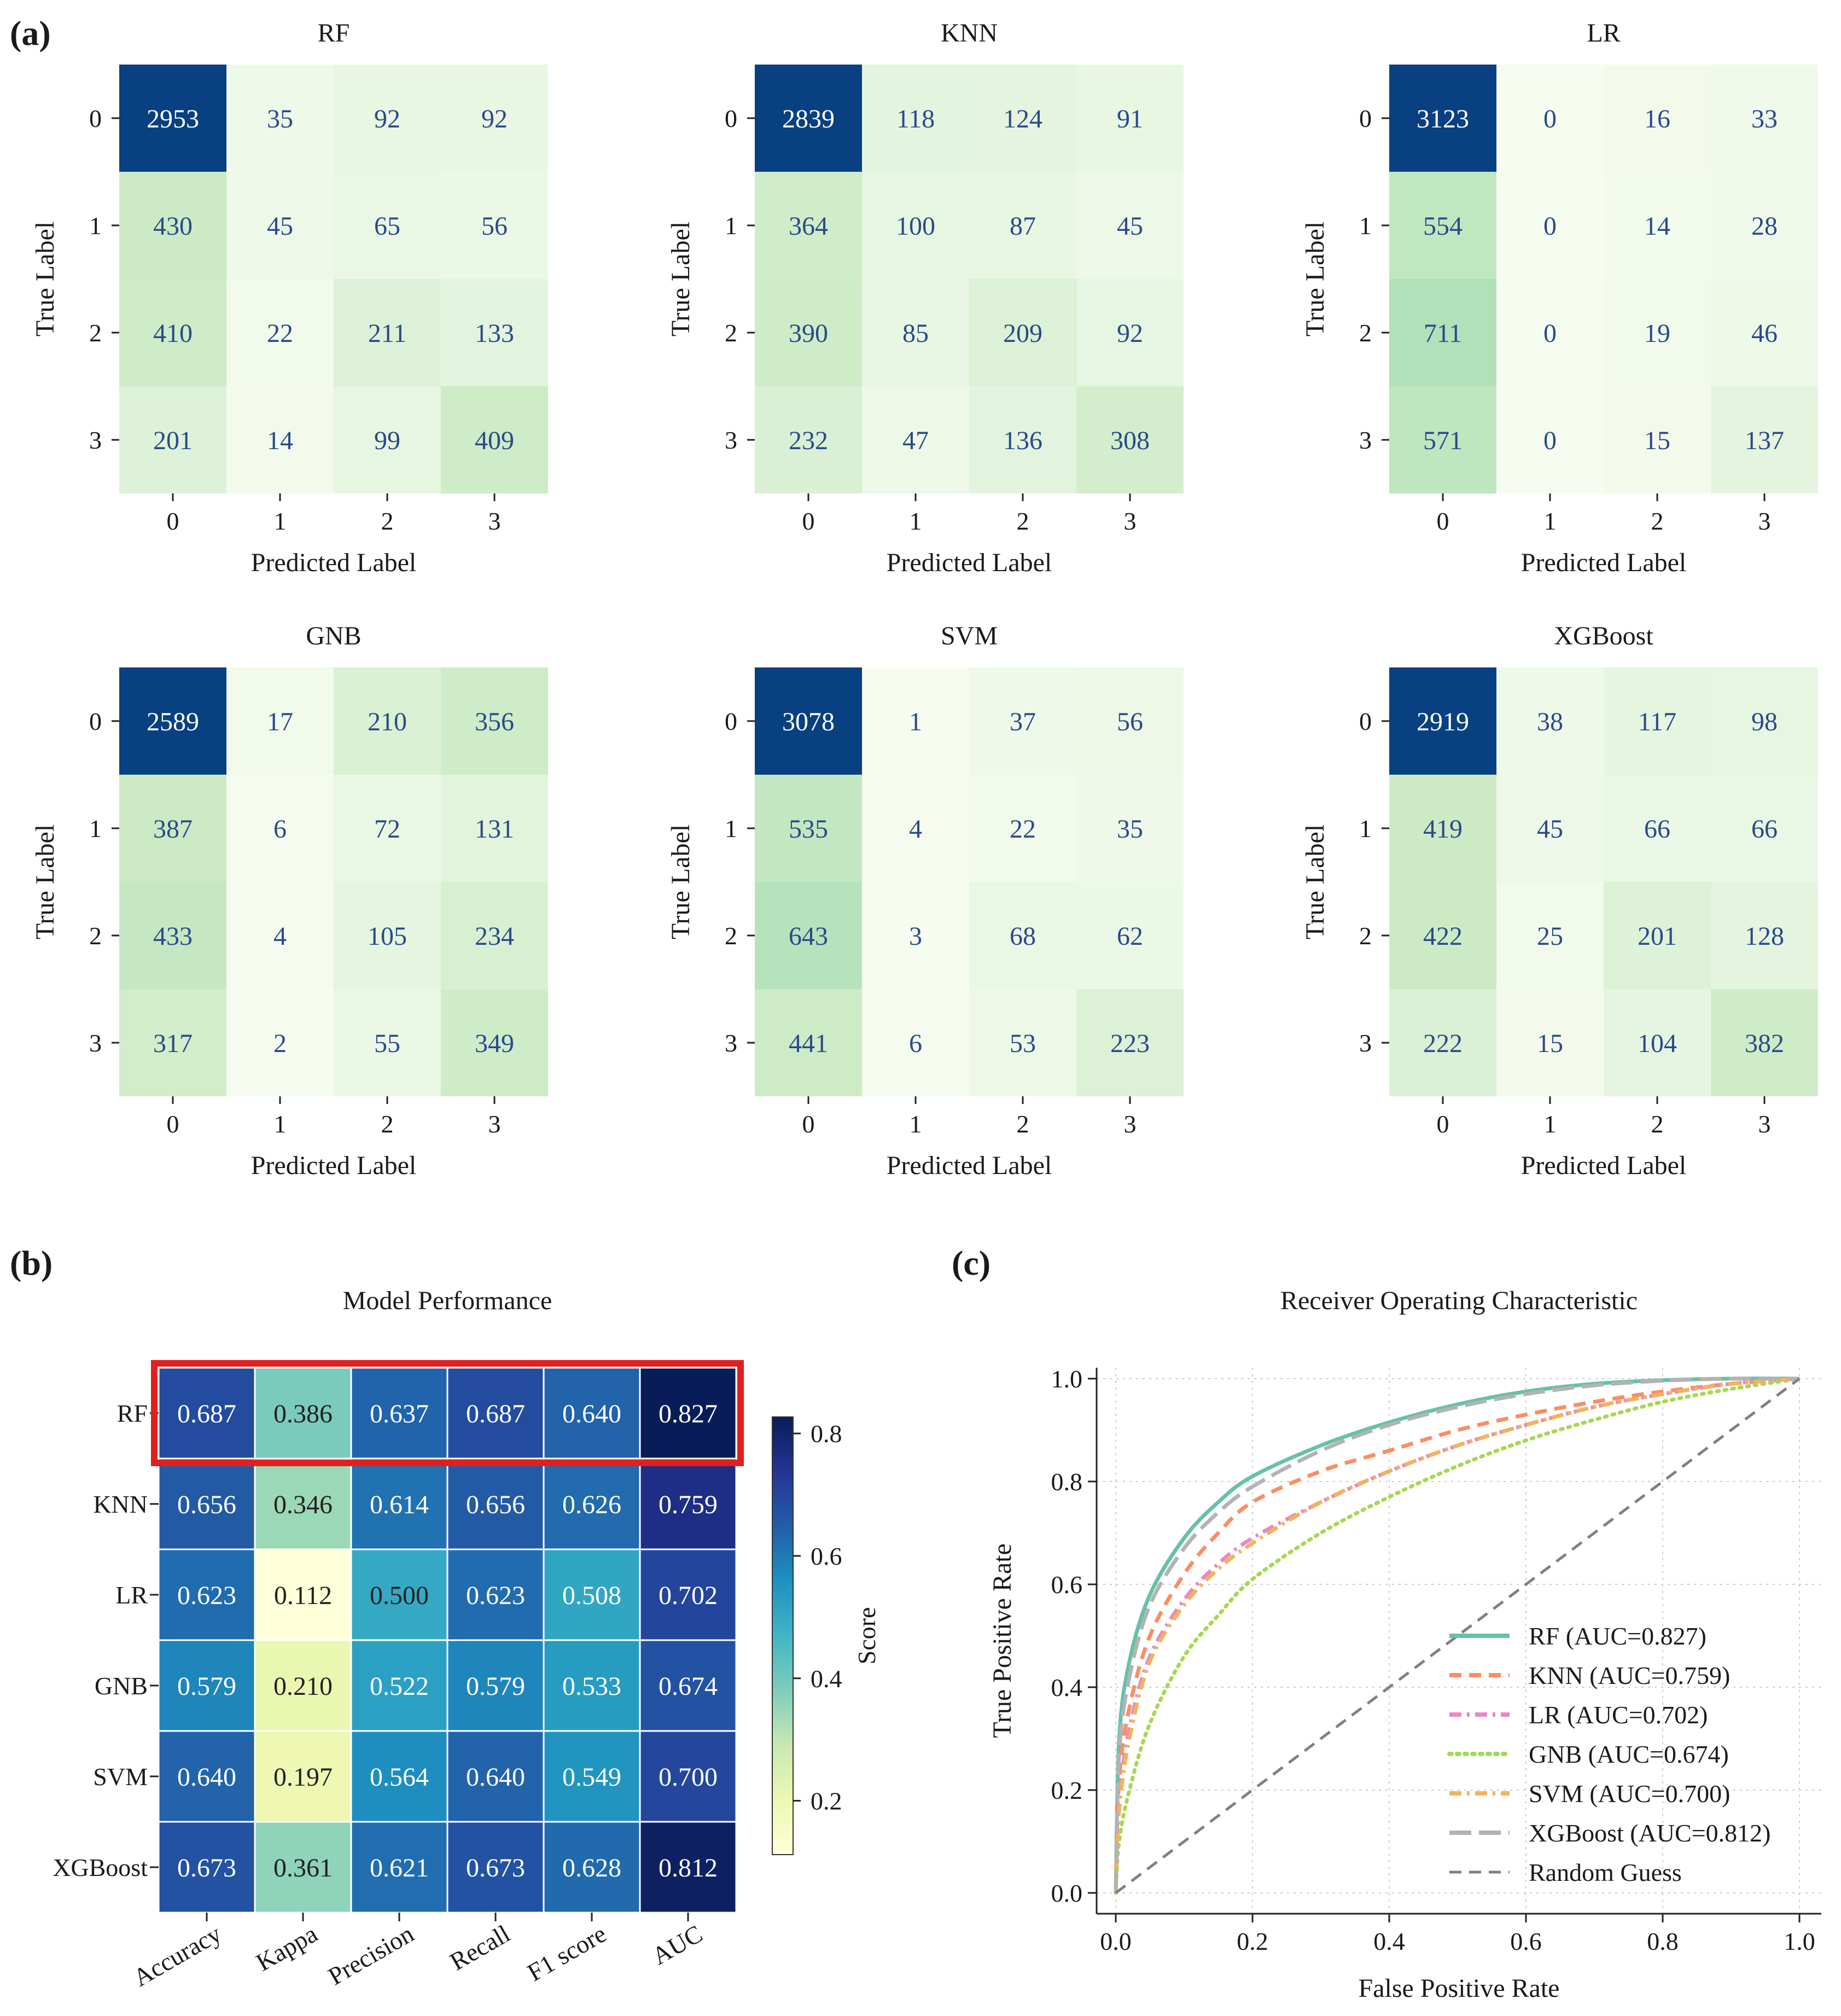 The height and width of the screenshot is (2016, 1841). What do you see at coordinates (566, 1952) in the screenshot?
I see `col-label: F1 score` at bounding box center [566, 1952].